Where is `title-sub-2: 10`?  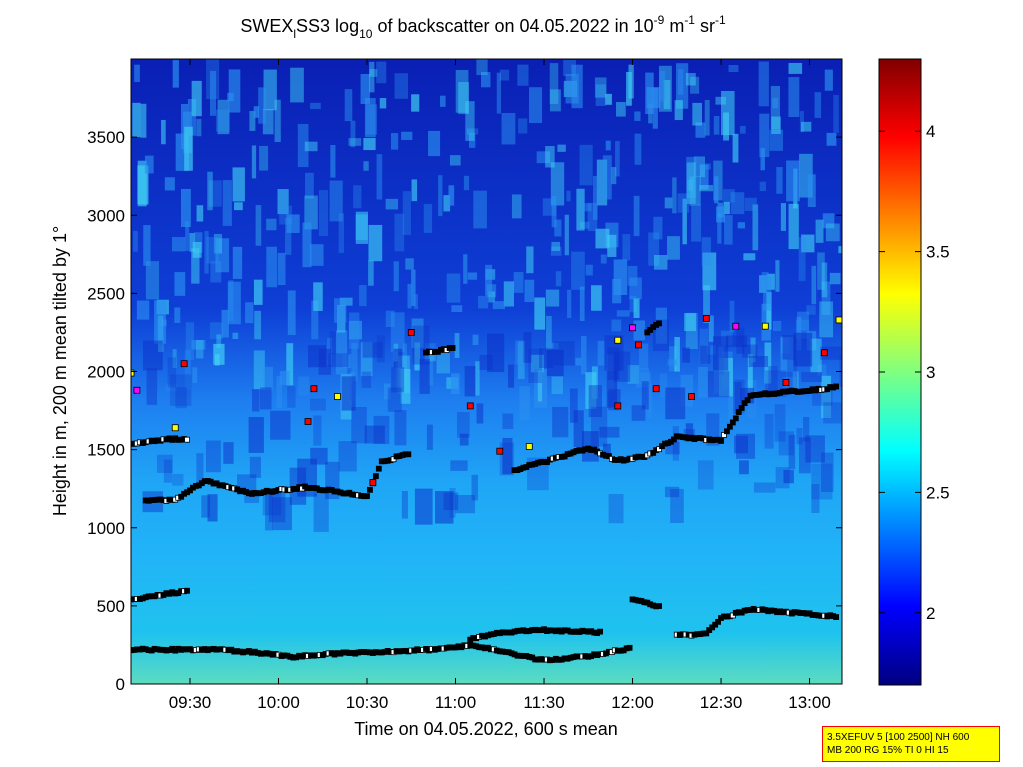 title-sub-2: 10 is located at coordinates (366, 34).